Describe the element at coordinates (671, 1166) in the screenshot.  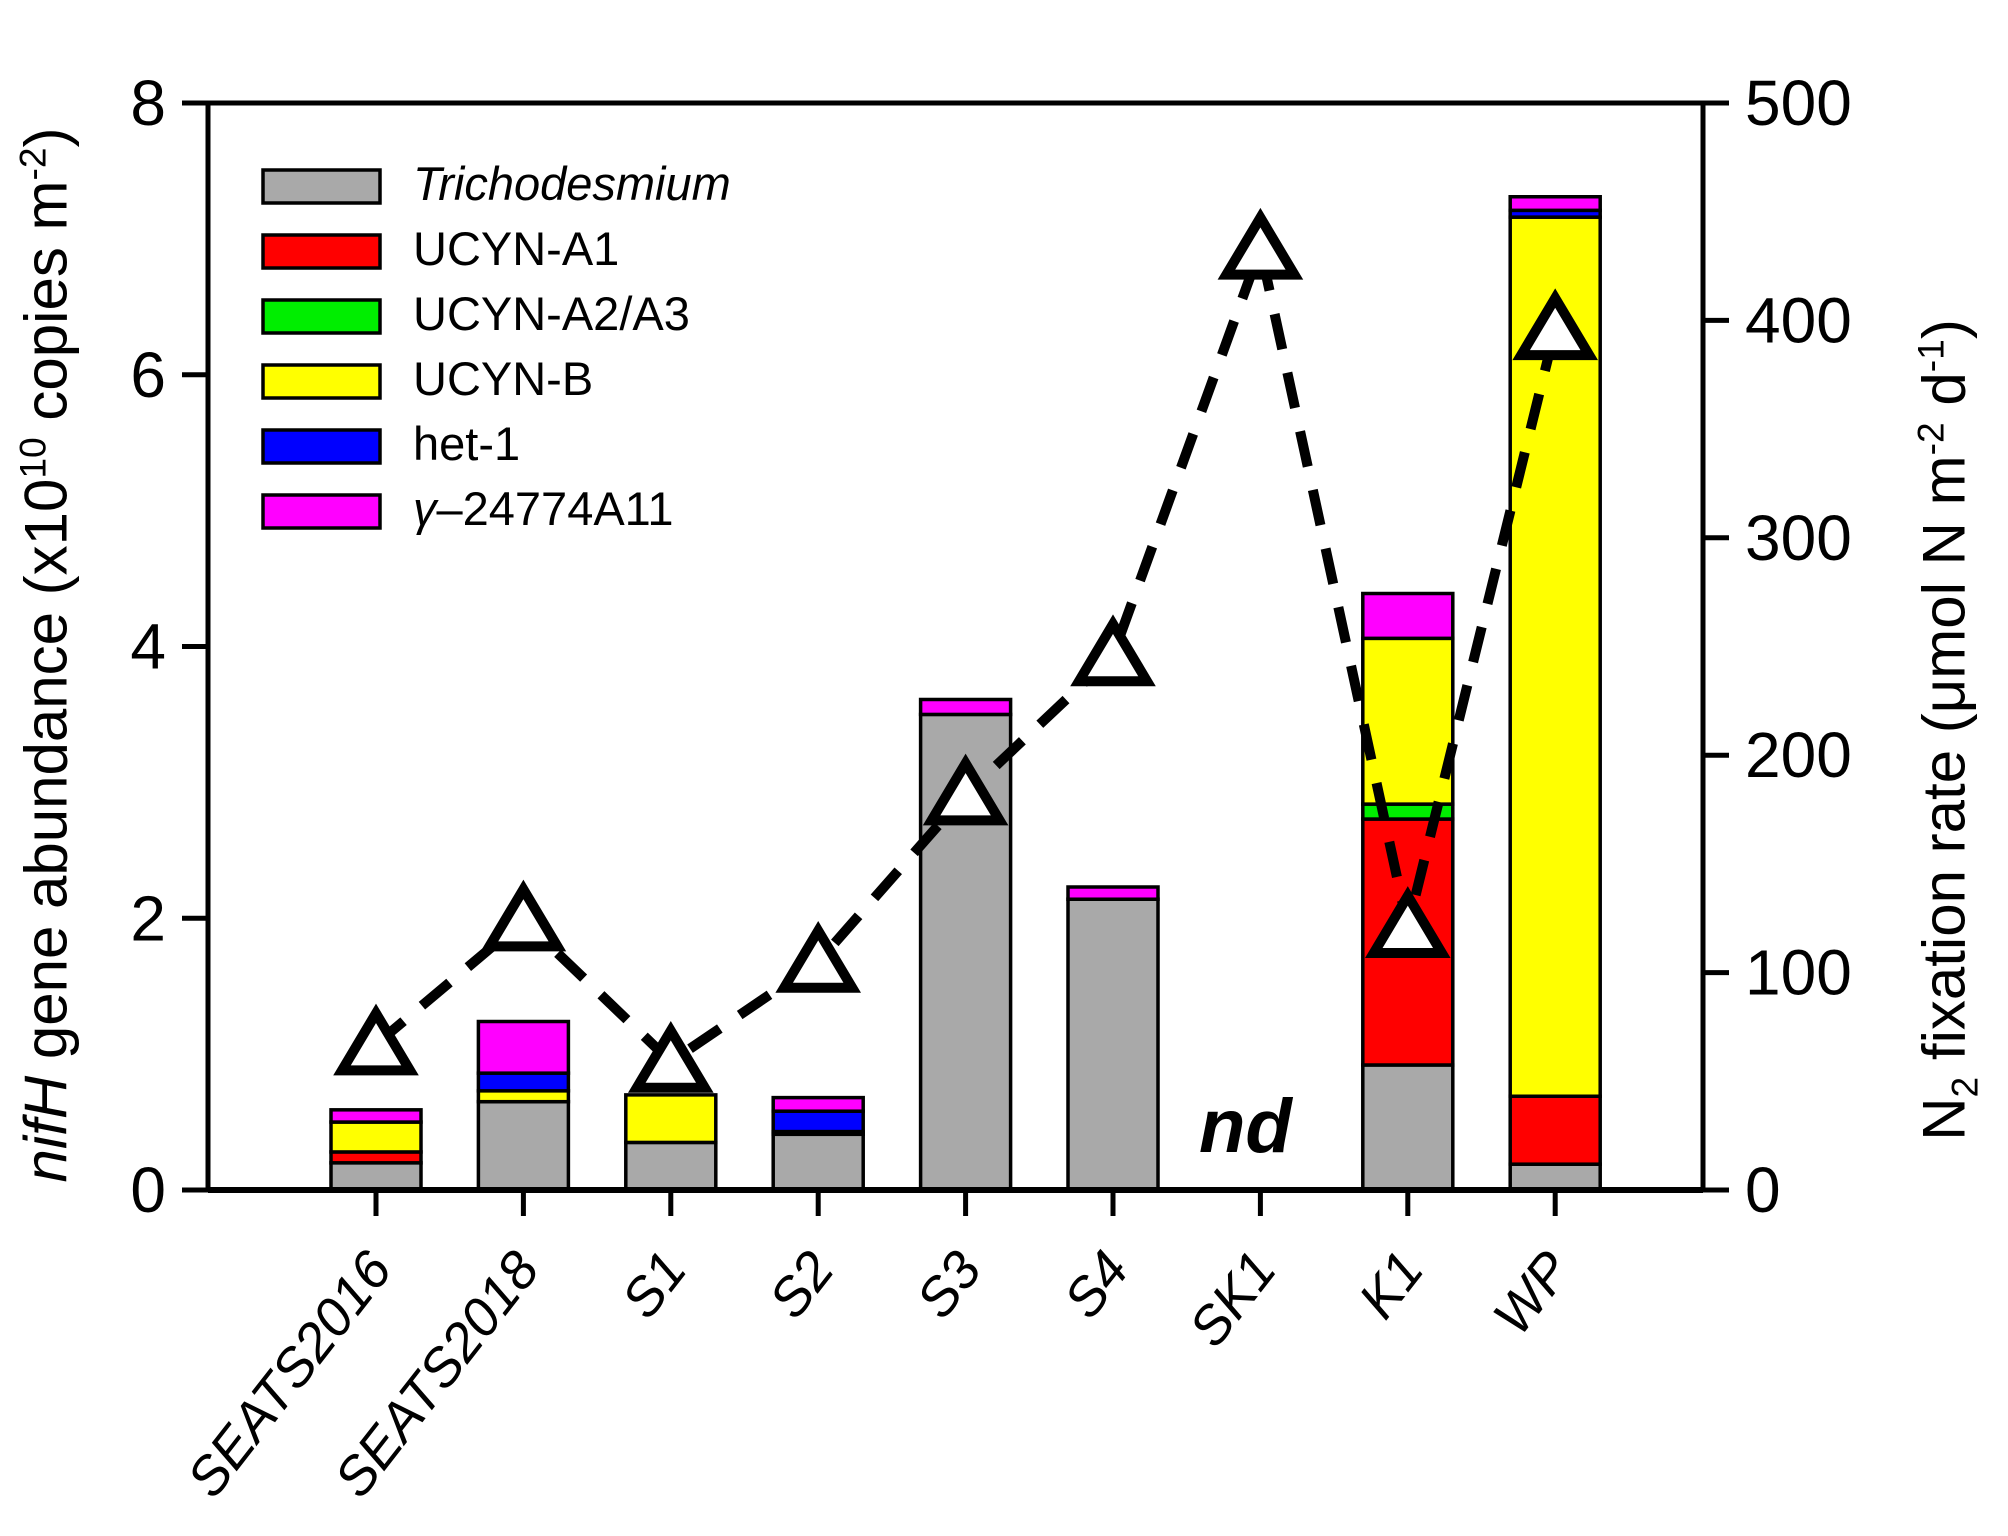
I see `bar-segment-S1-Trichodesmium` at that location.